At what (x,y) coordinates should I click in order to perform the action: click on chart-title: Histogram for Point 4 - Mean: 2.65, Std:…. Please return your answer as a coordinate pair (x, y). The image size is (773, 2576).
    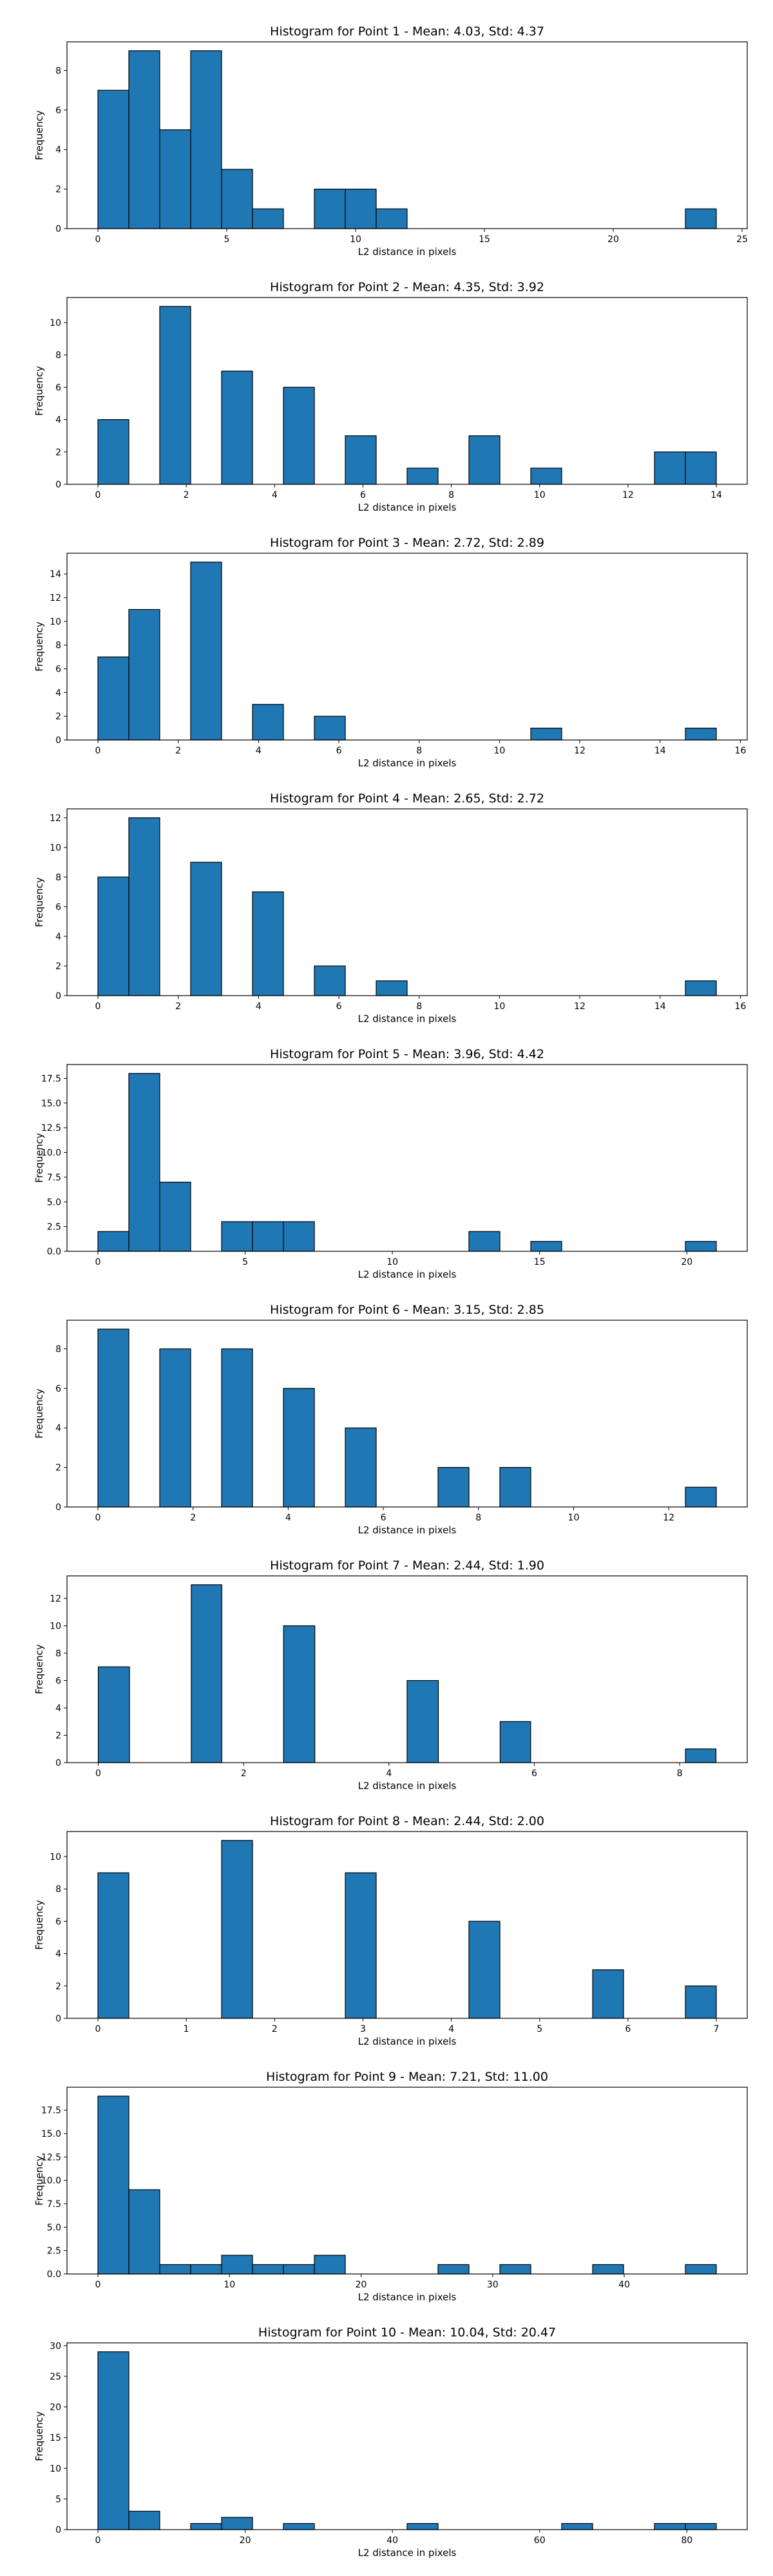
    Looking at the image, I should click on (407, 798).